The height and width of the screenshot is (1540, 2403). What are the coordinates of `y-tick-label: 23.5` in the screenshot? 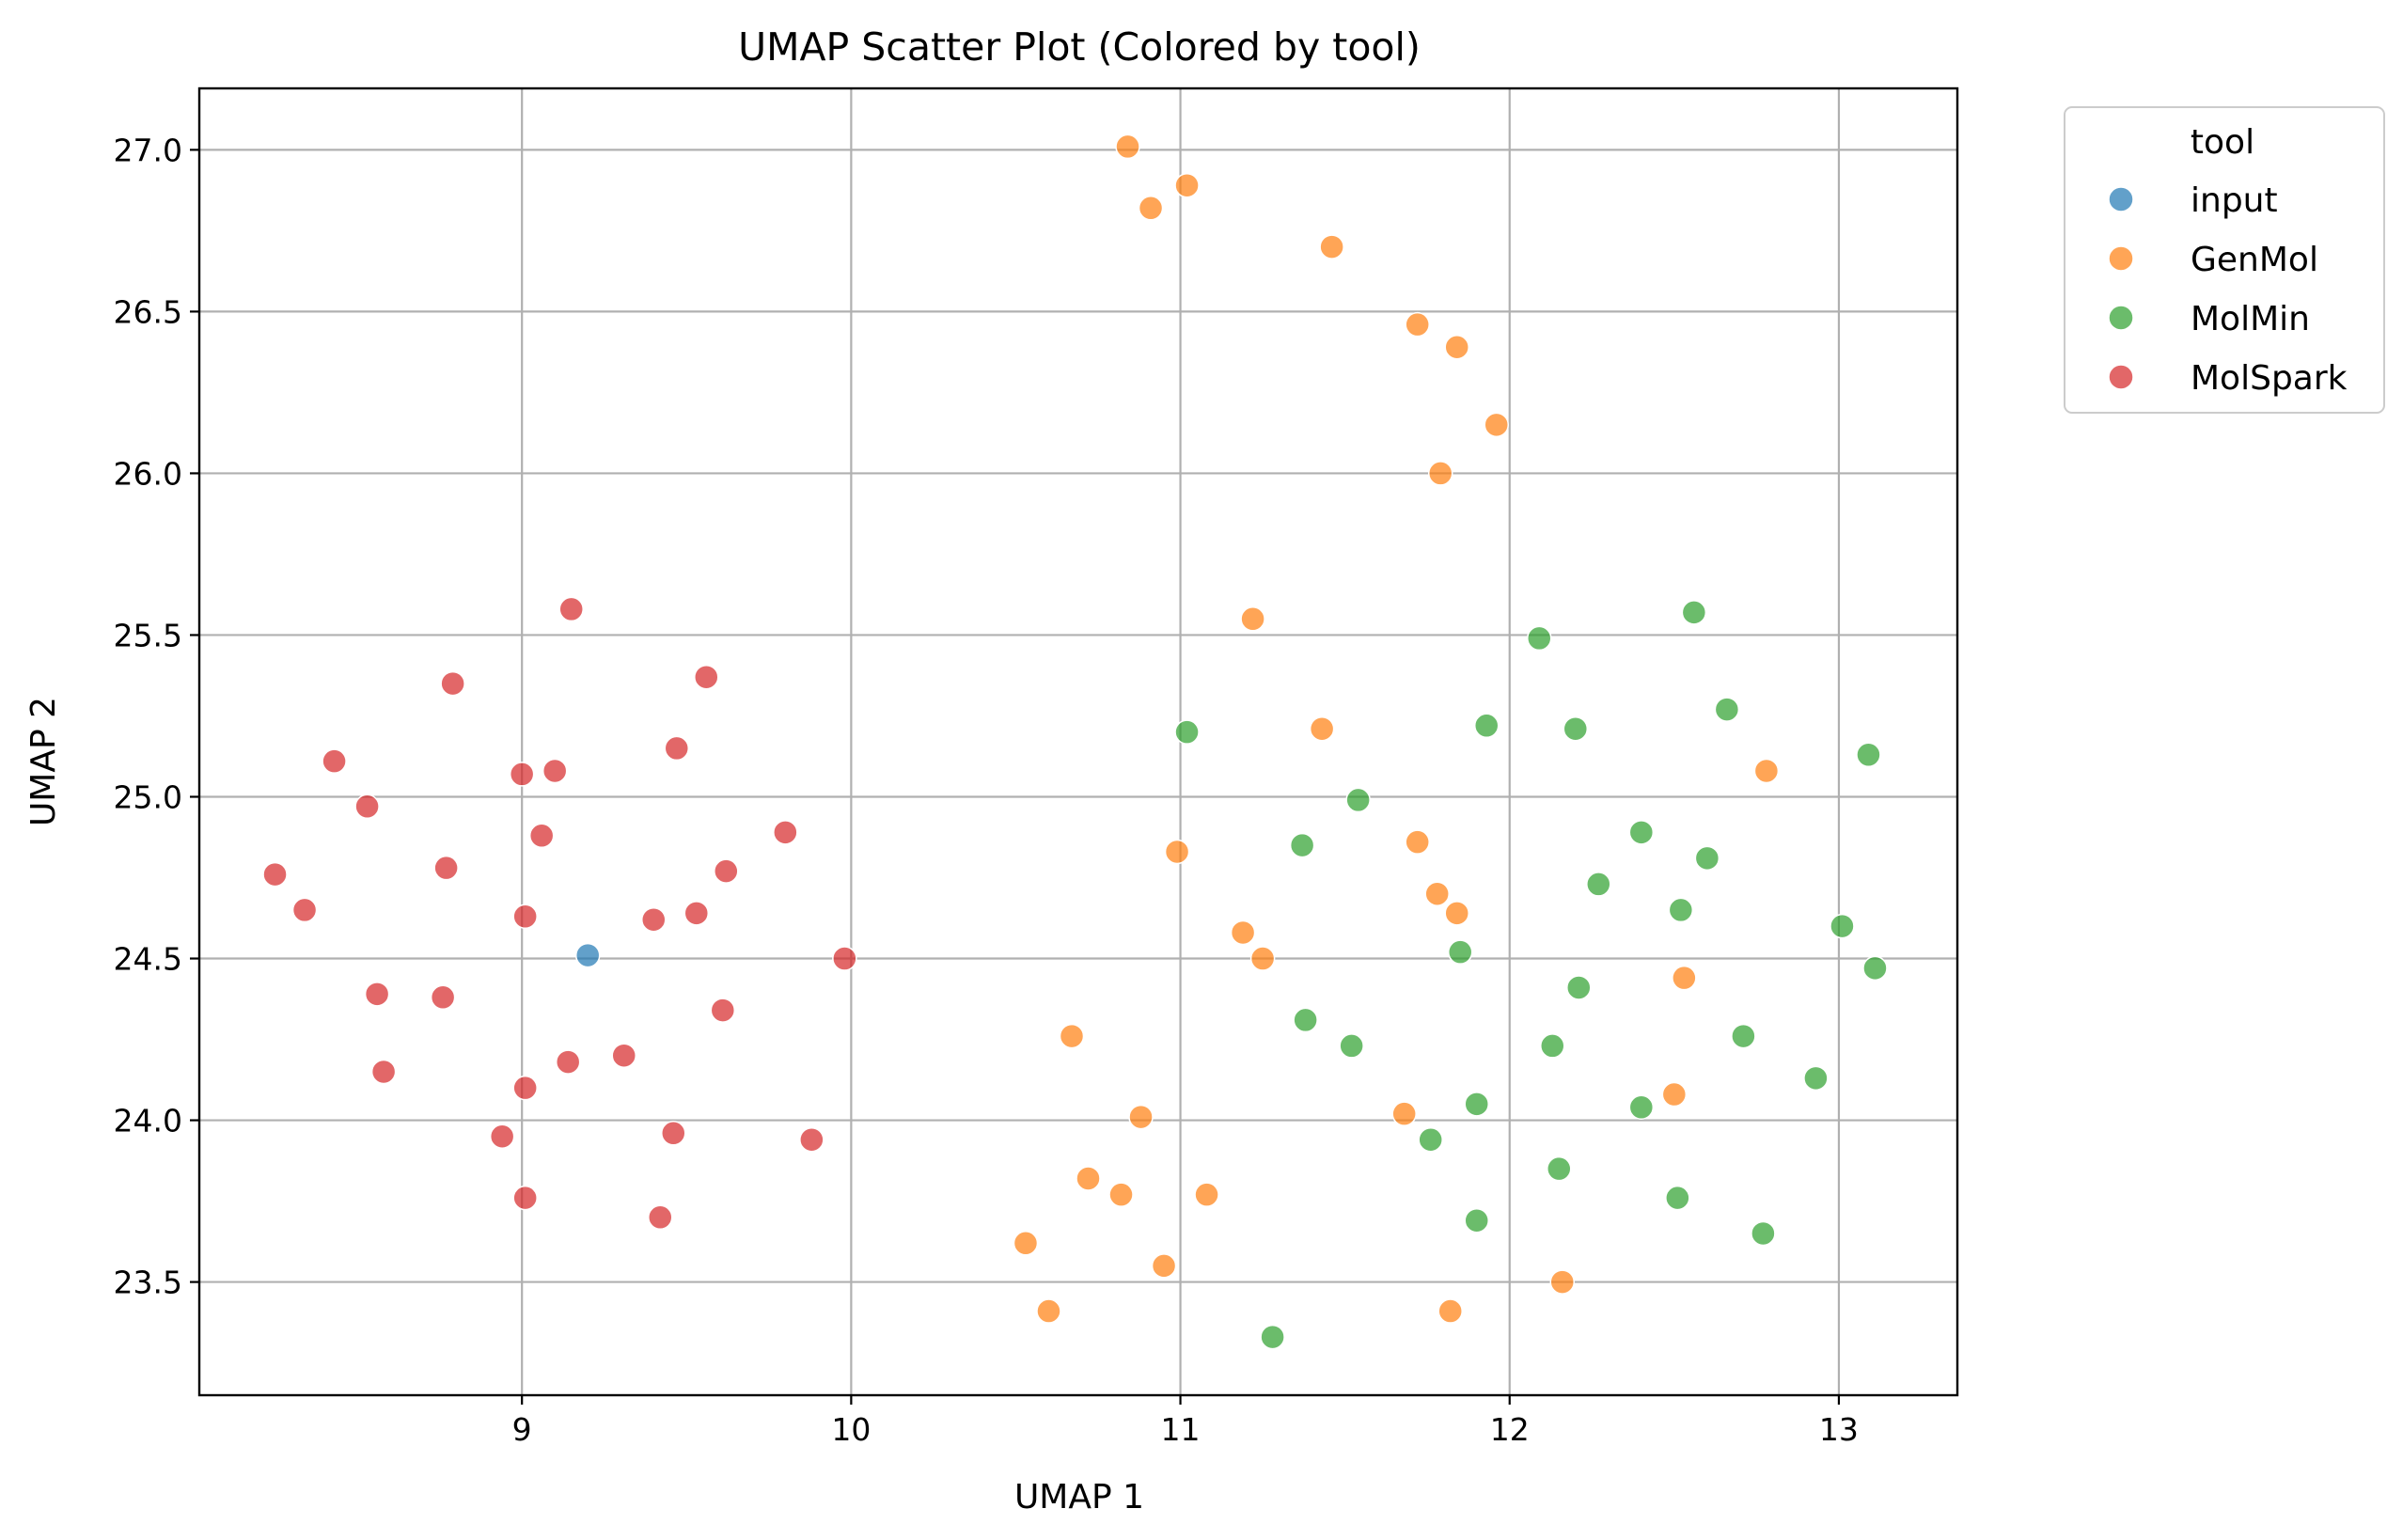 It's located at (148, 1283).